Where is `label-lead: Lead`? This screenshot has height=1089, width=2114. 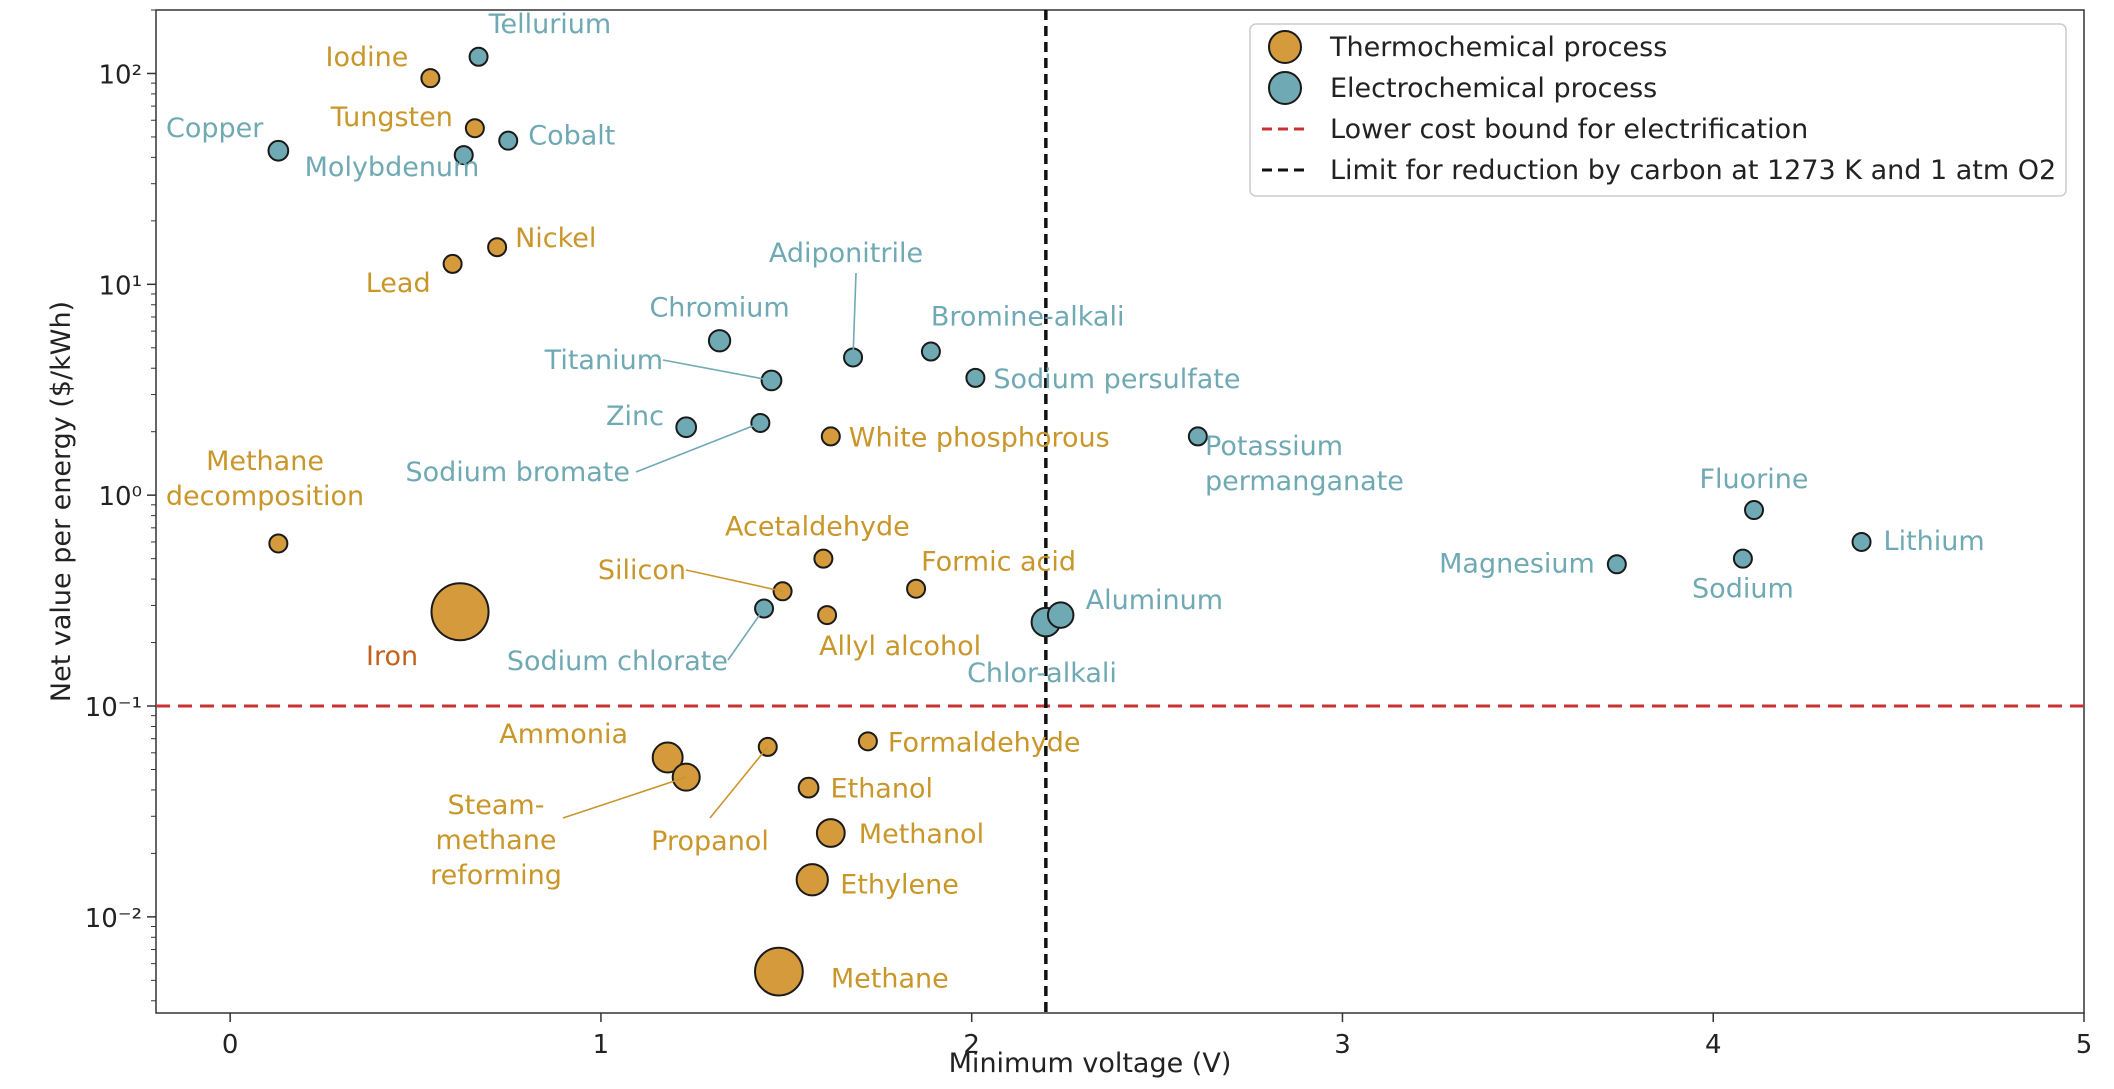 label-lead: Lead is located at coordinates (398, 283).